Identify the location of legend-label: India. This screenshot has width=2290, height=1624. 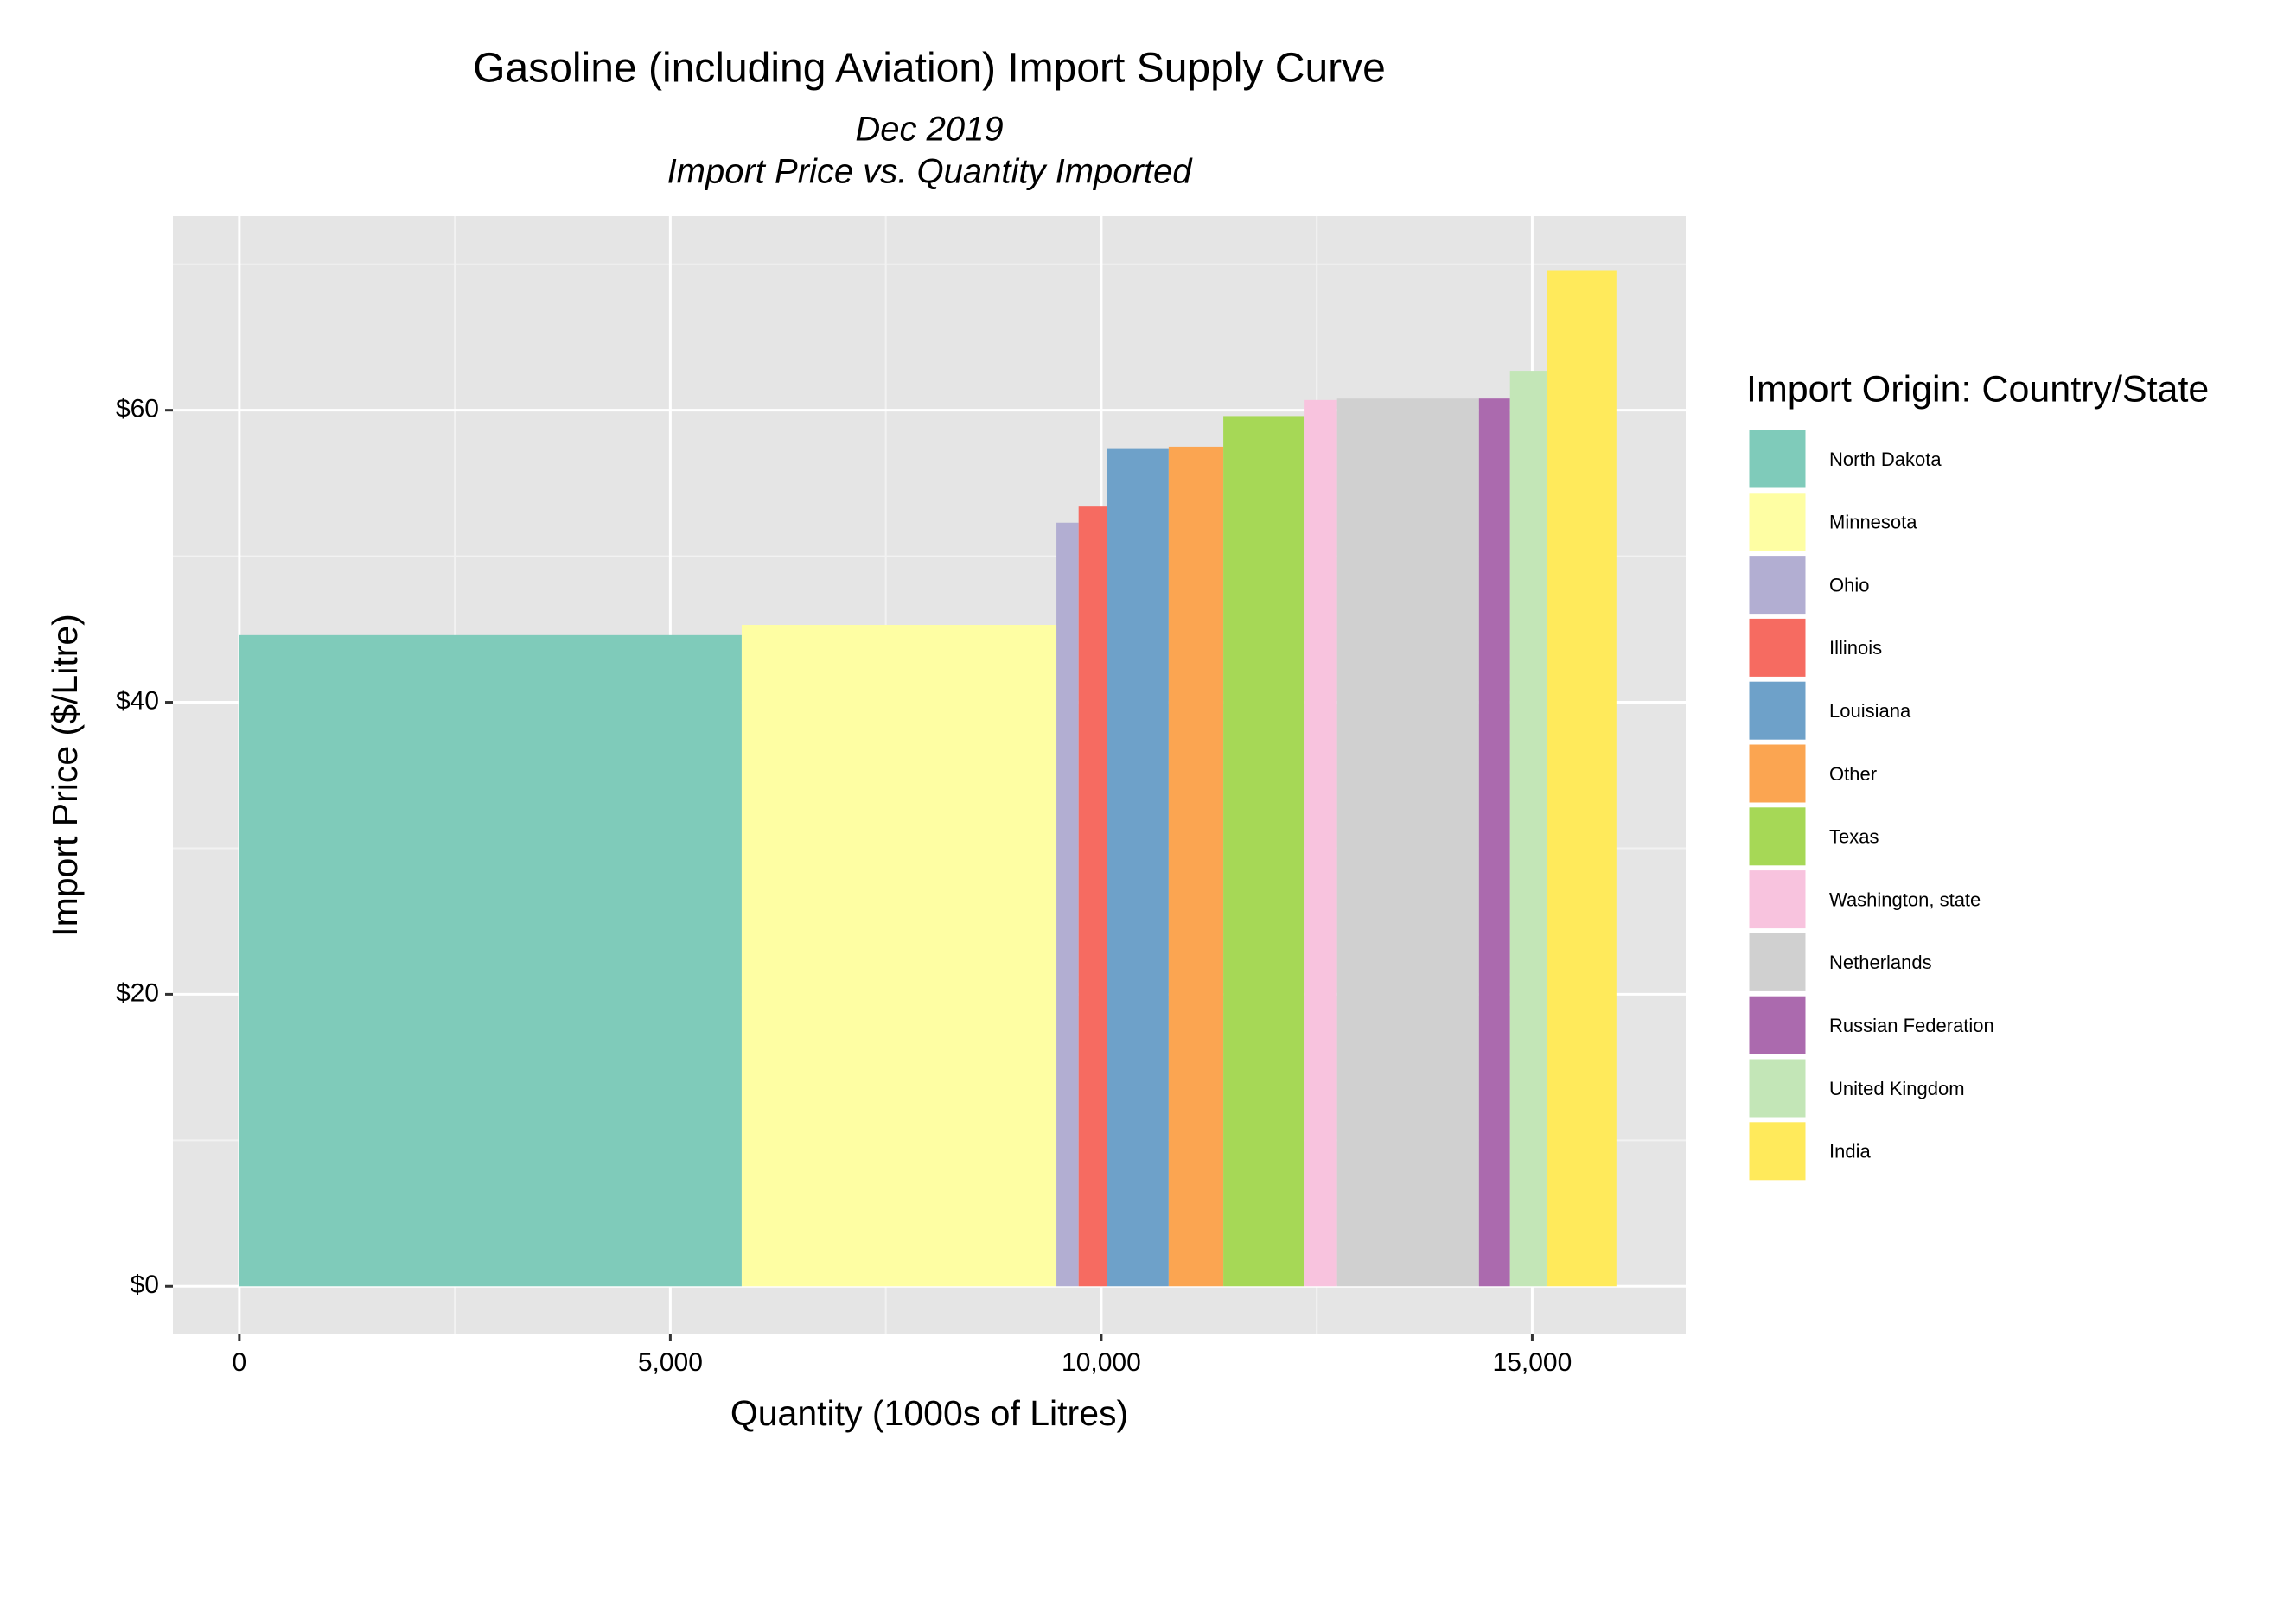
(1850, 1151).